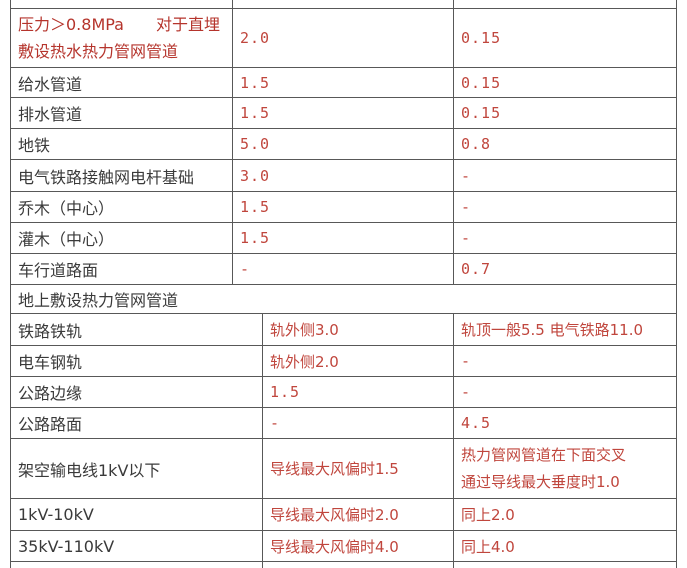  Describe the element at coordinates (565, 269) in the screenshot. I see `vertical-value-cell: 0.7` at that location.